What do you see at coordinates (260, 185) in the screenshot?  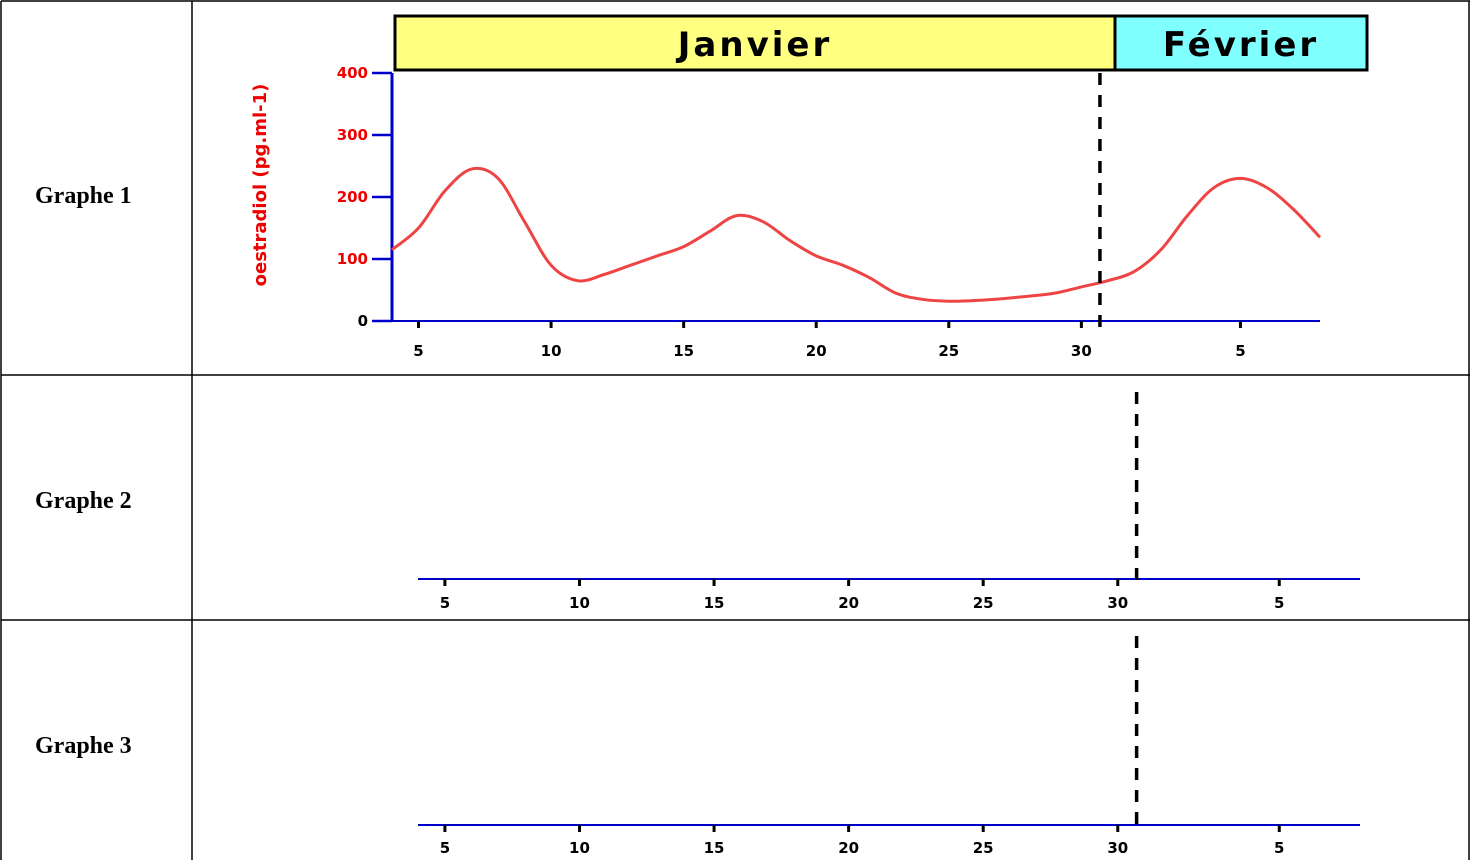 I see `y-axis-label: oestradiol (pg.ml-1)` at bounding box center [260, 185].